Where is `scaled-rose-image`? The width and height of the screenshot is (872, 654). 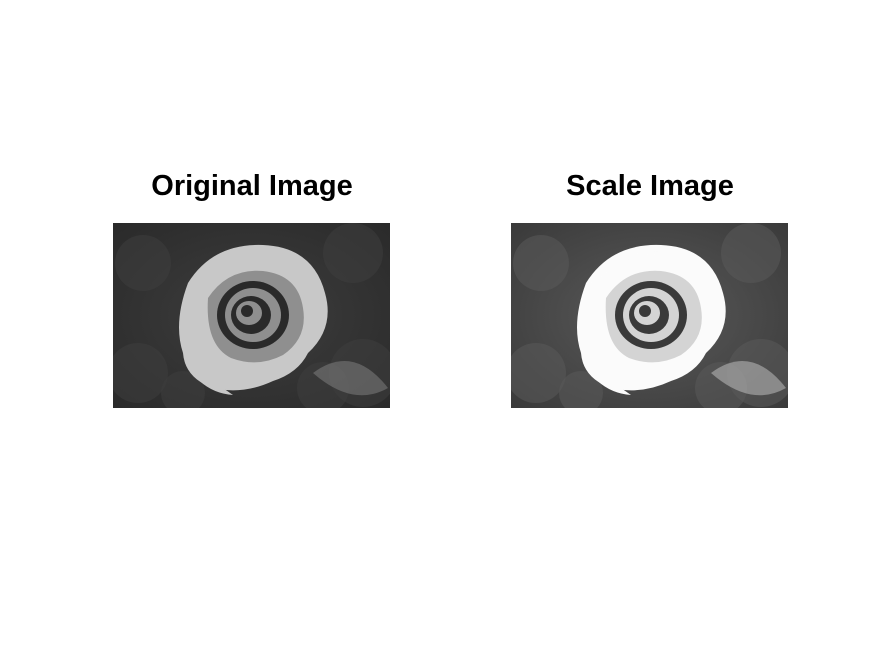
scaled-rose-image is located at coordinates (649, 315).